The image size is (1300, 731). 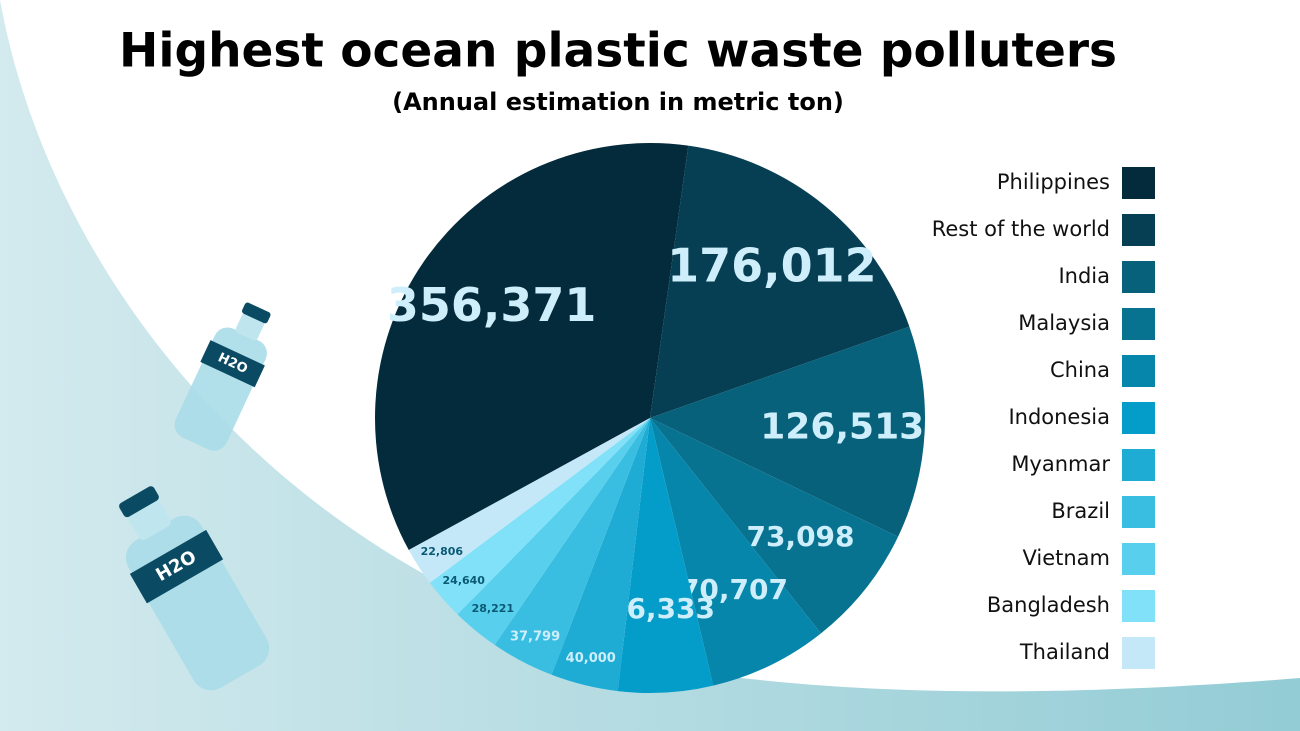 What do you see at coordinates (591, 658) in the screenshot?
I see `data-label: 40,000` at bounding box center [591, 658].